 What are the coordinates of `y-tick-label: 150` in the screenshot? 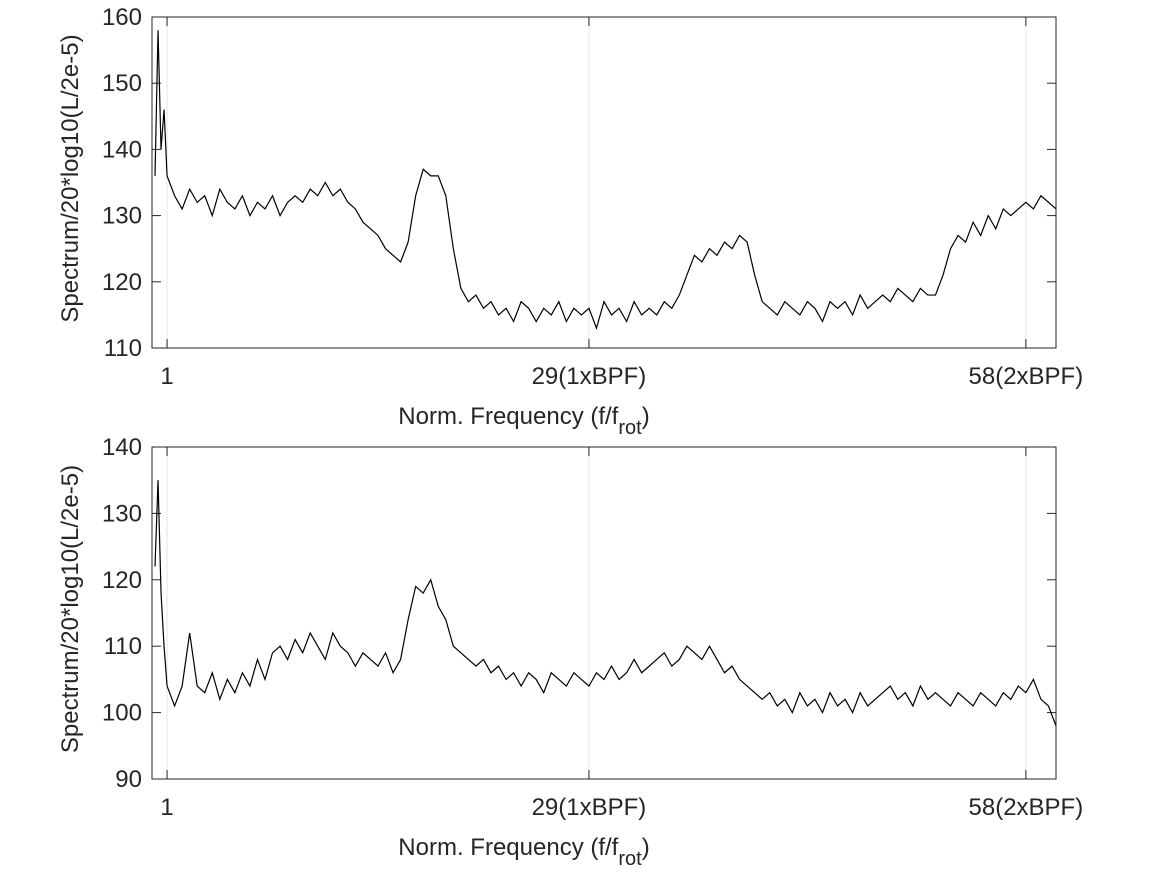 It's located at (122, 83).